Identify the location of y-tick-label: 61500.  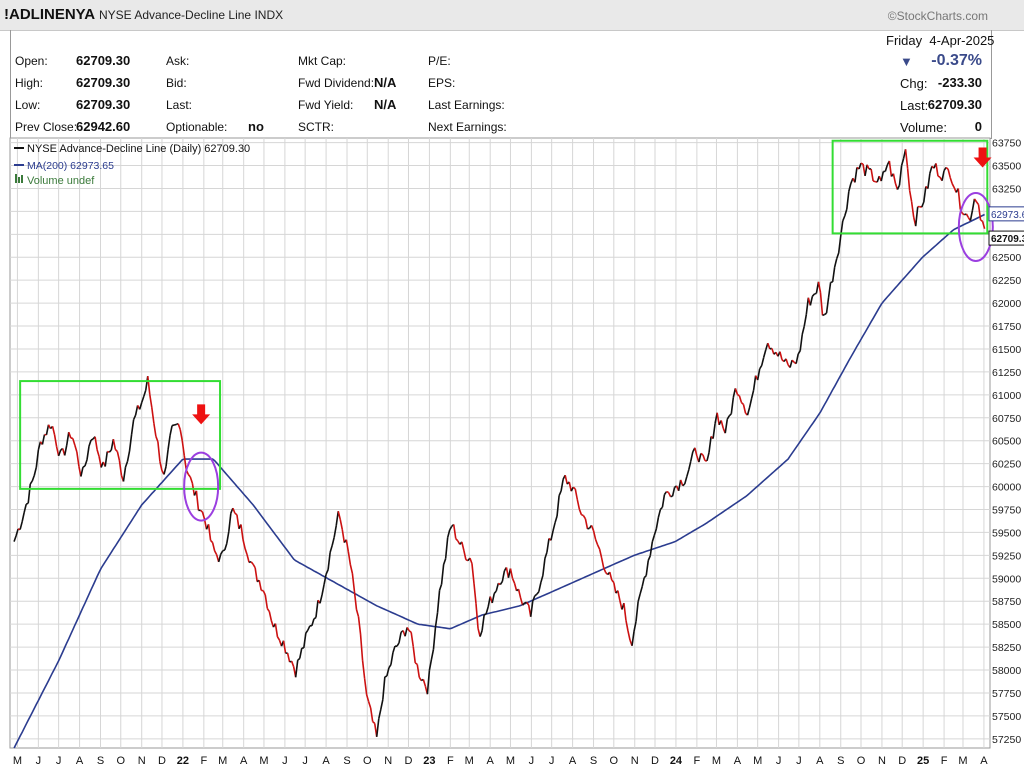
(1006, 350).